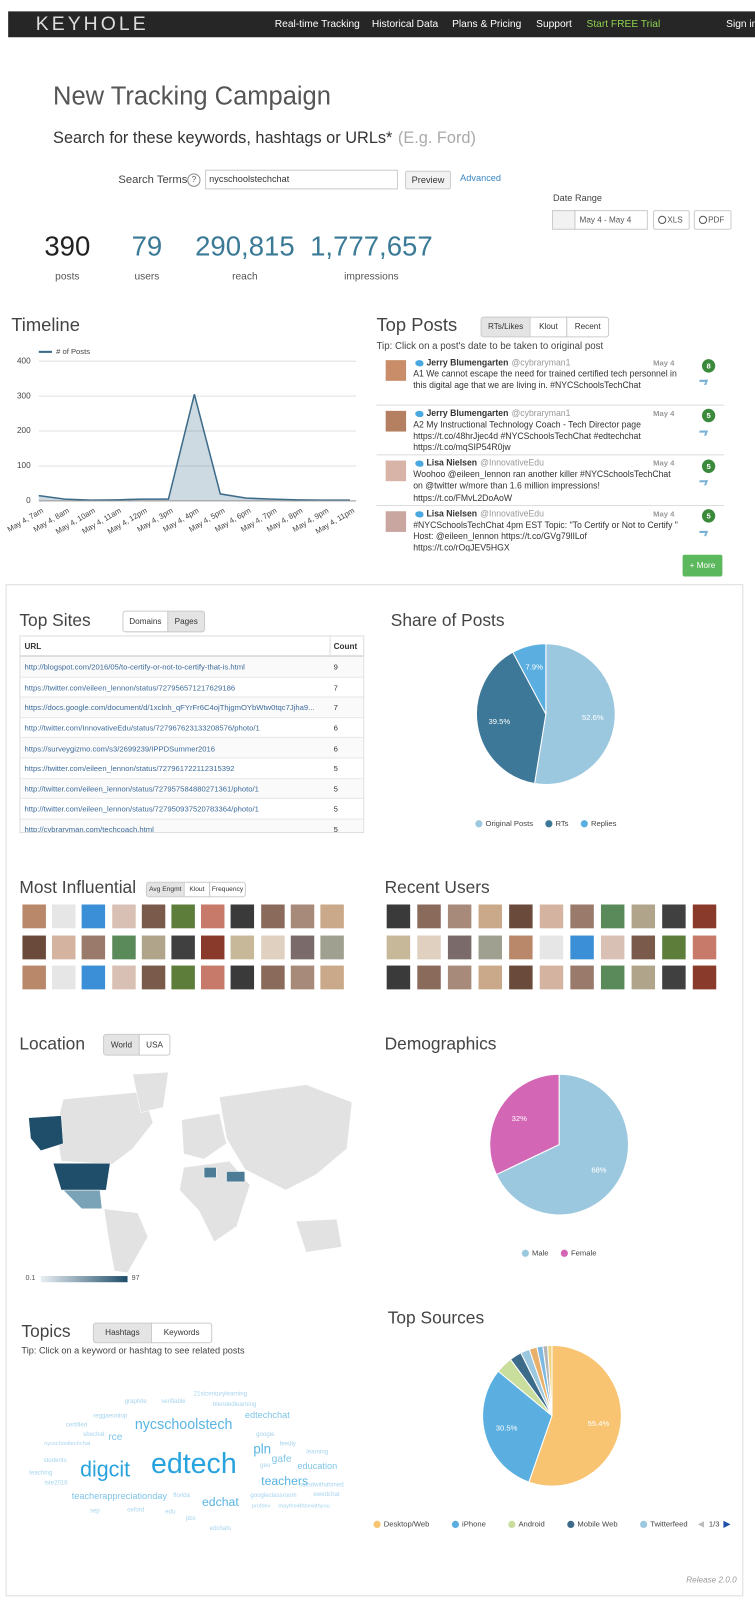 Image resolution: width=755 pixels, height=1600 pixels. What do you see at coordinates (326, 1494) in the screenshot?
I see `topic-word: ewedchat` at bounding box center [326, 1494].